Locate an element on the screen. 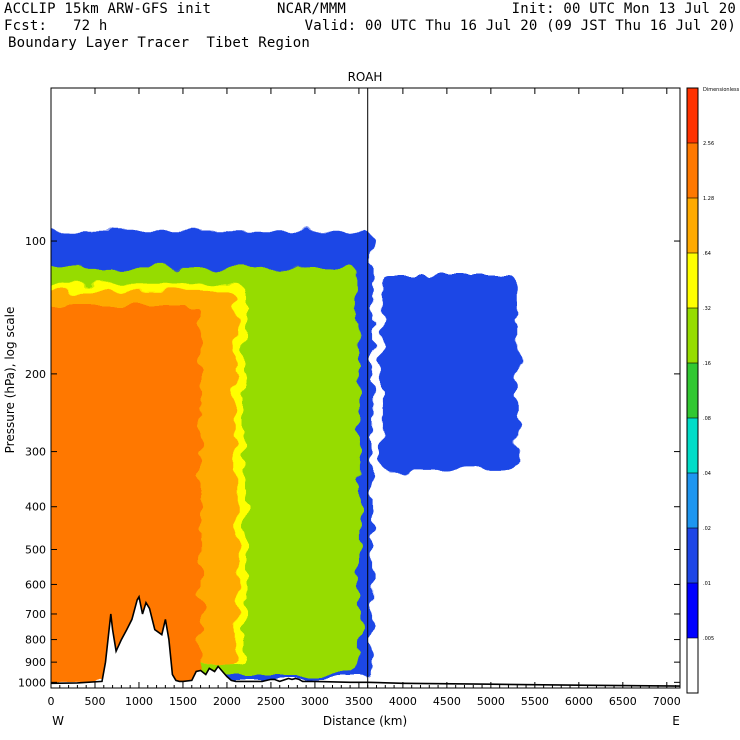 Image resolution: width=740 pixels, height=740 pixels. x-axis-west-label: W is located at coordinates (58, 721).